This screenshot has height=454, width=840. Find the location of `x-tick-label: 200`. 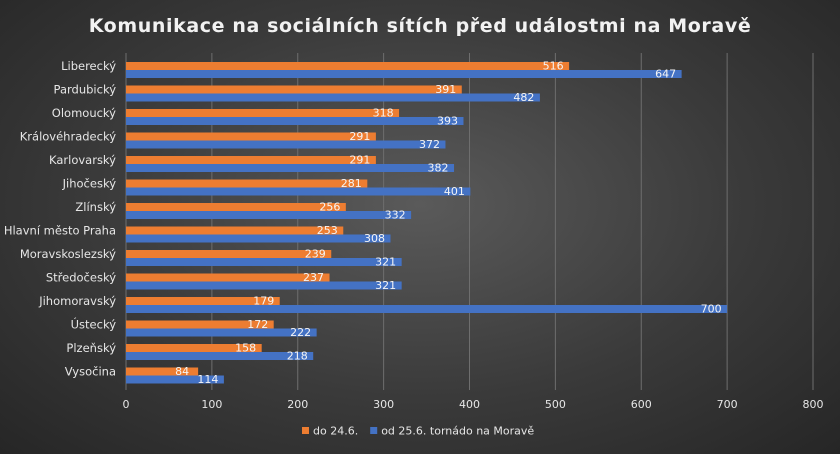

x-tick-label: 200 is located at coordinates (297, 404).